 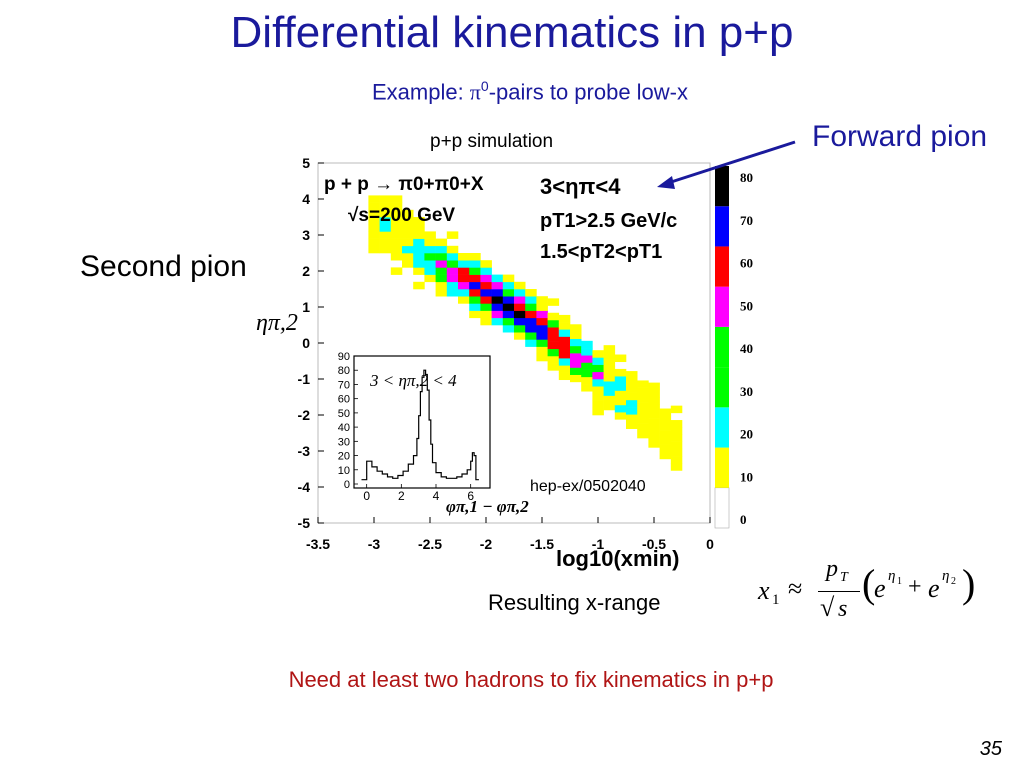 I want to click on y-tick-label: -3, so click(x=304, y=451).